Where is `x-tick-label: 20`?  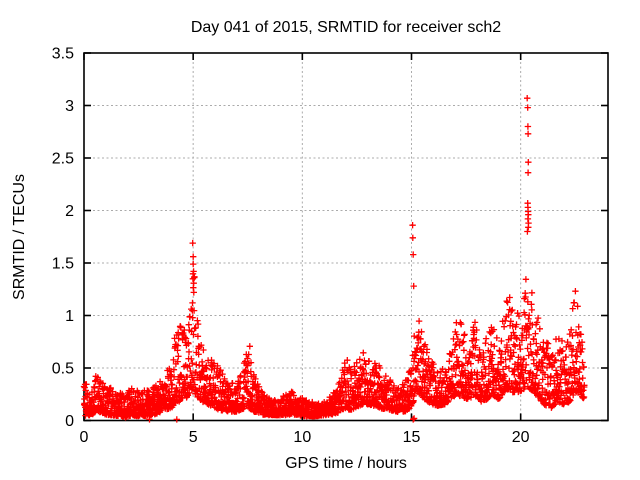 x-tick-label: 20 is located at coordinates (521, 437).